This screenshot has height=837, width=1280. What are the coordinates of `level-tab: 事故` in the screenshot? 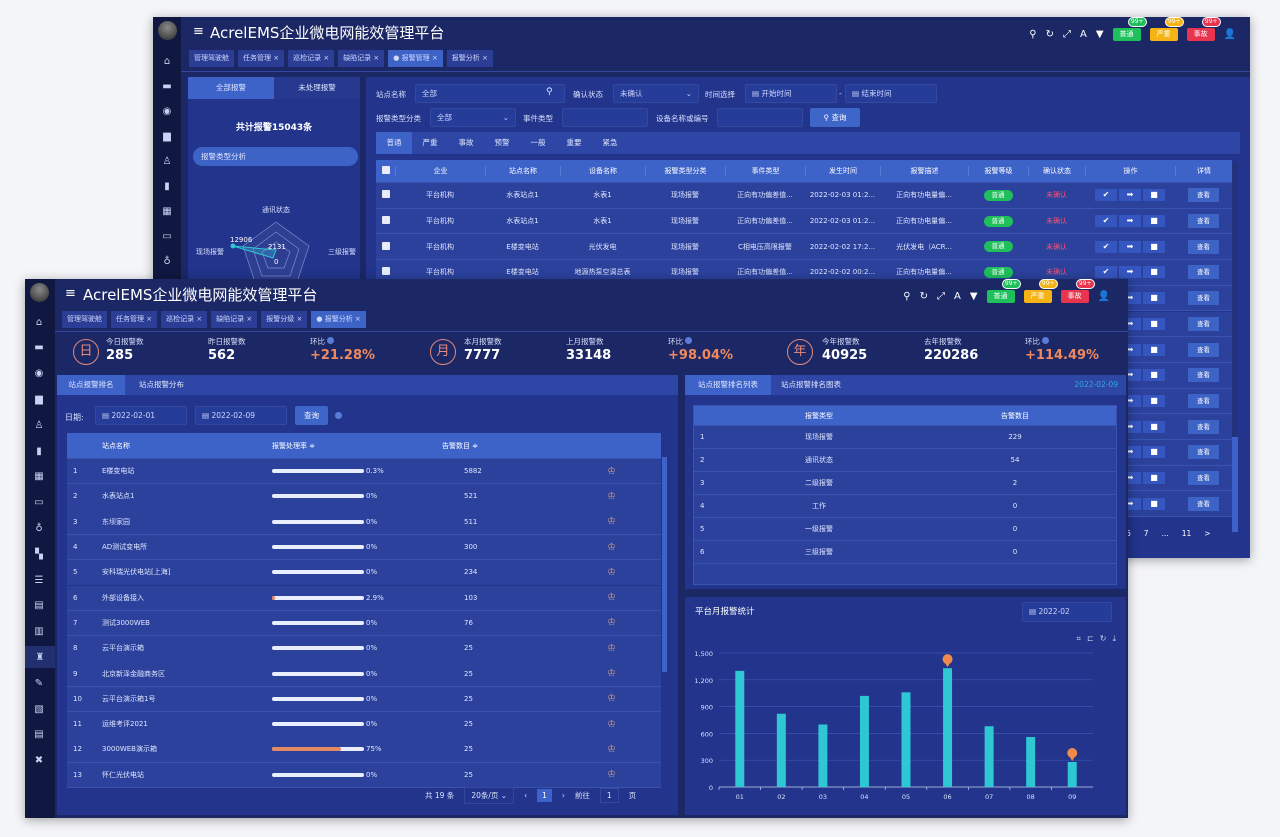 It's located at (466, 142).